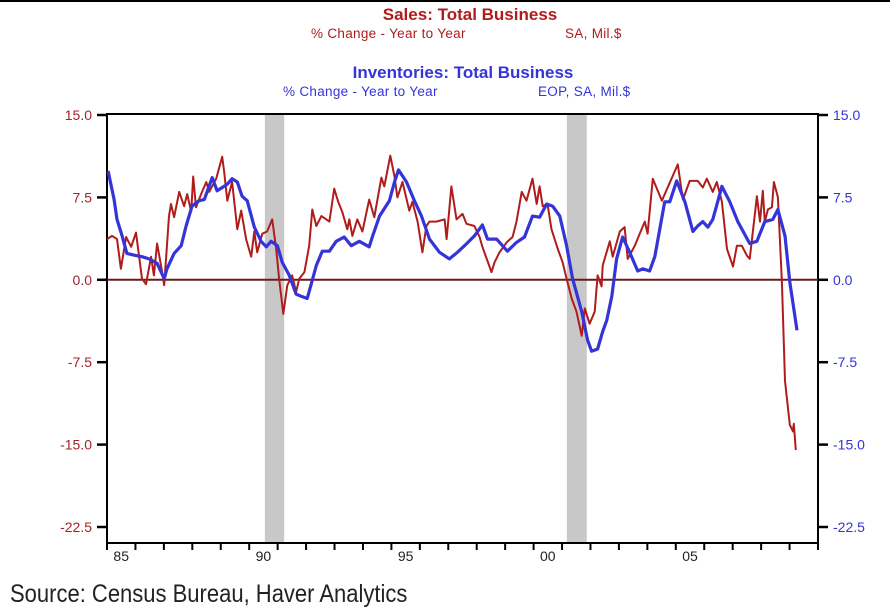  I want to click on right-y-tick-label: -22.5, so click(849, 527).